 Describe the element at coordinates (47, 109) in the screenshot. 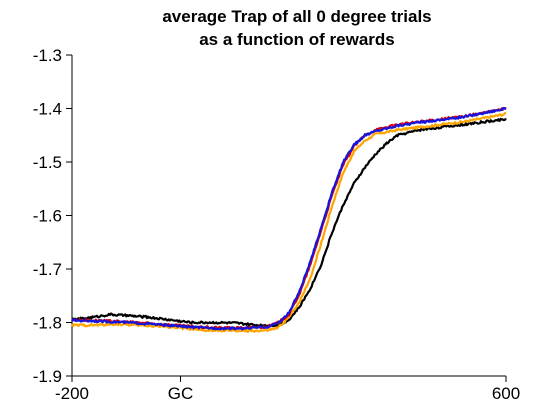

I see `y-tick-label: -1.4` at that location.